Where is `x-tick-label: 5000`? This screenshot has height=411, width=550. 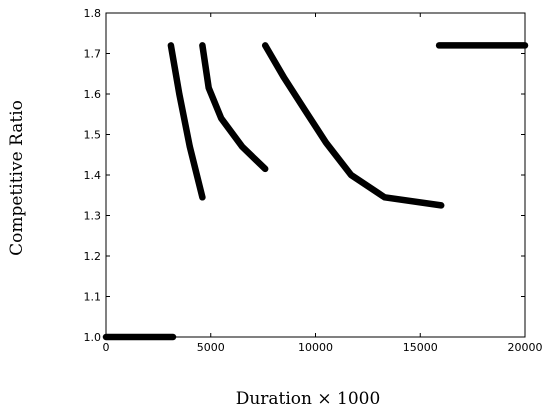
x-tick-label: 5000 is located at coordinates (211, 347).